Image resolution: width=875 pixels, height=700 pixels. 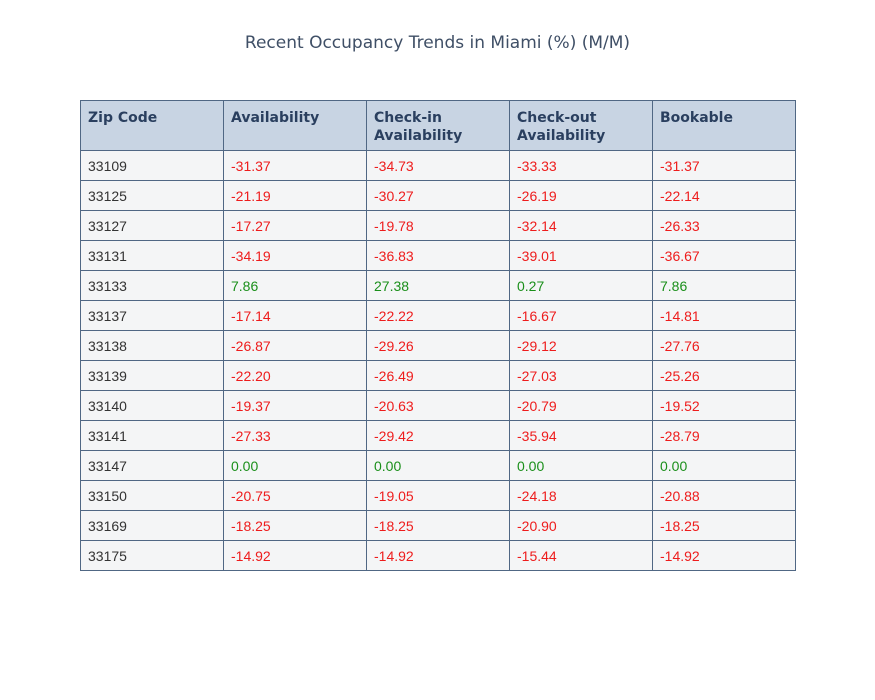 What do you see at coordinates (295, 315) in the screenshot?
I see `cell-availability: -17.14` at bounding box center [295, 315].